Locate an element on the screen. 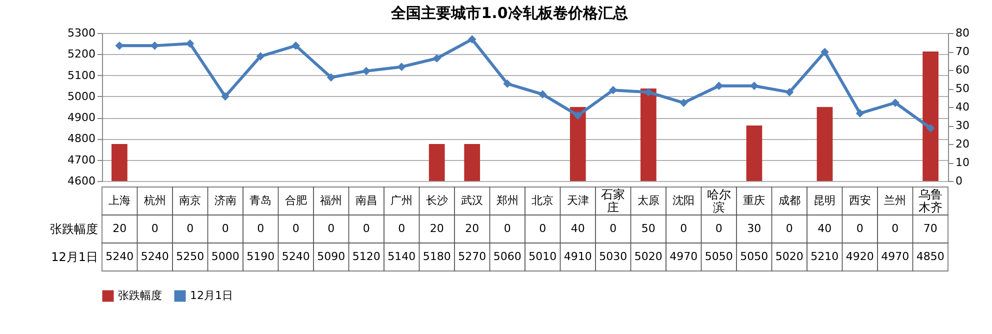 Image resolution: width=992 pixels, height=334 pixels. data-label: 4970 is located at coordinates (895, 256).